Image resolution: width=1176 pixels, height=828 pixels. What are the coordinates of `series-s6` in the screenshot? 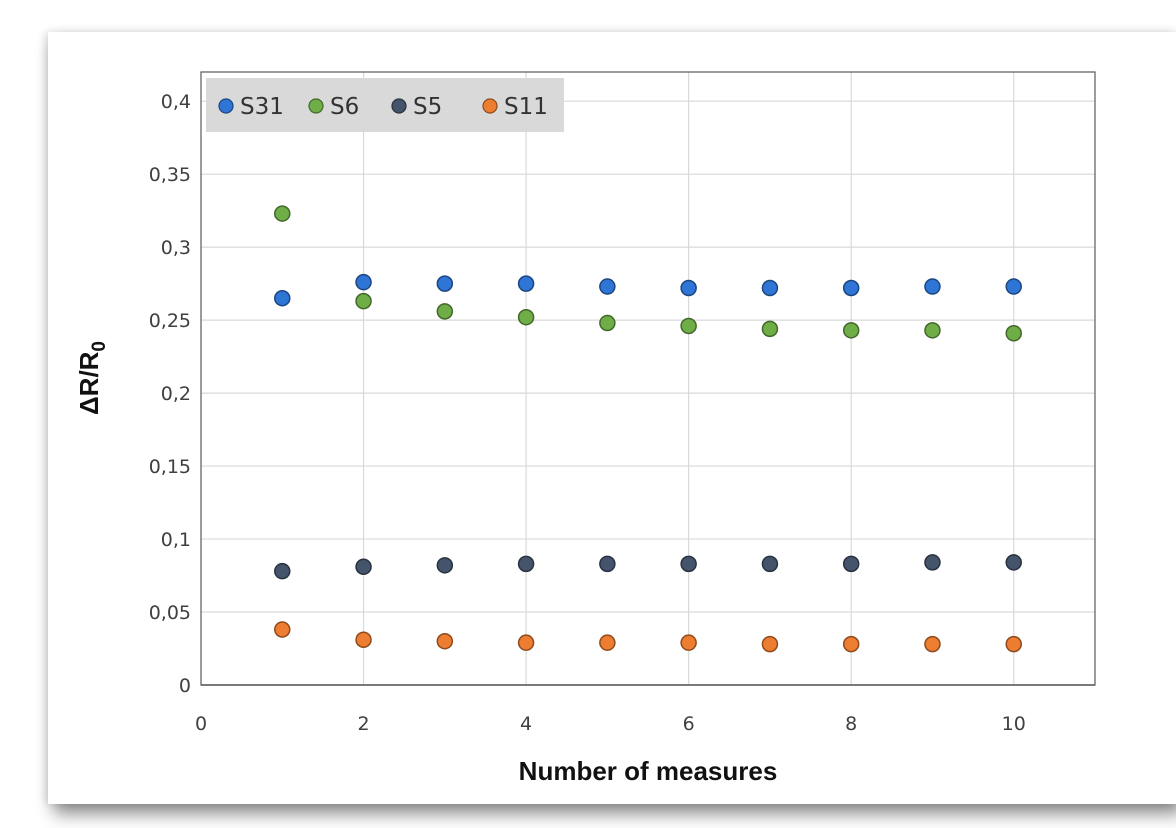 It's located at (648, 273).